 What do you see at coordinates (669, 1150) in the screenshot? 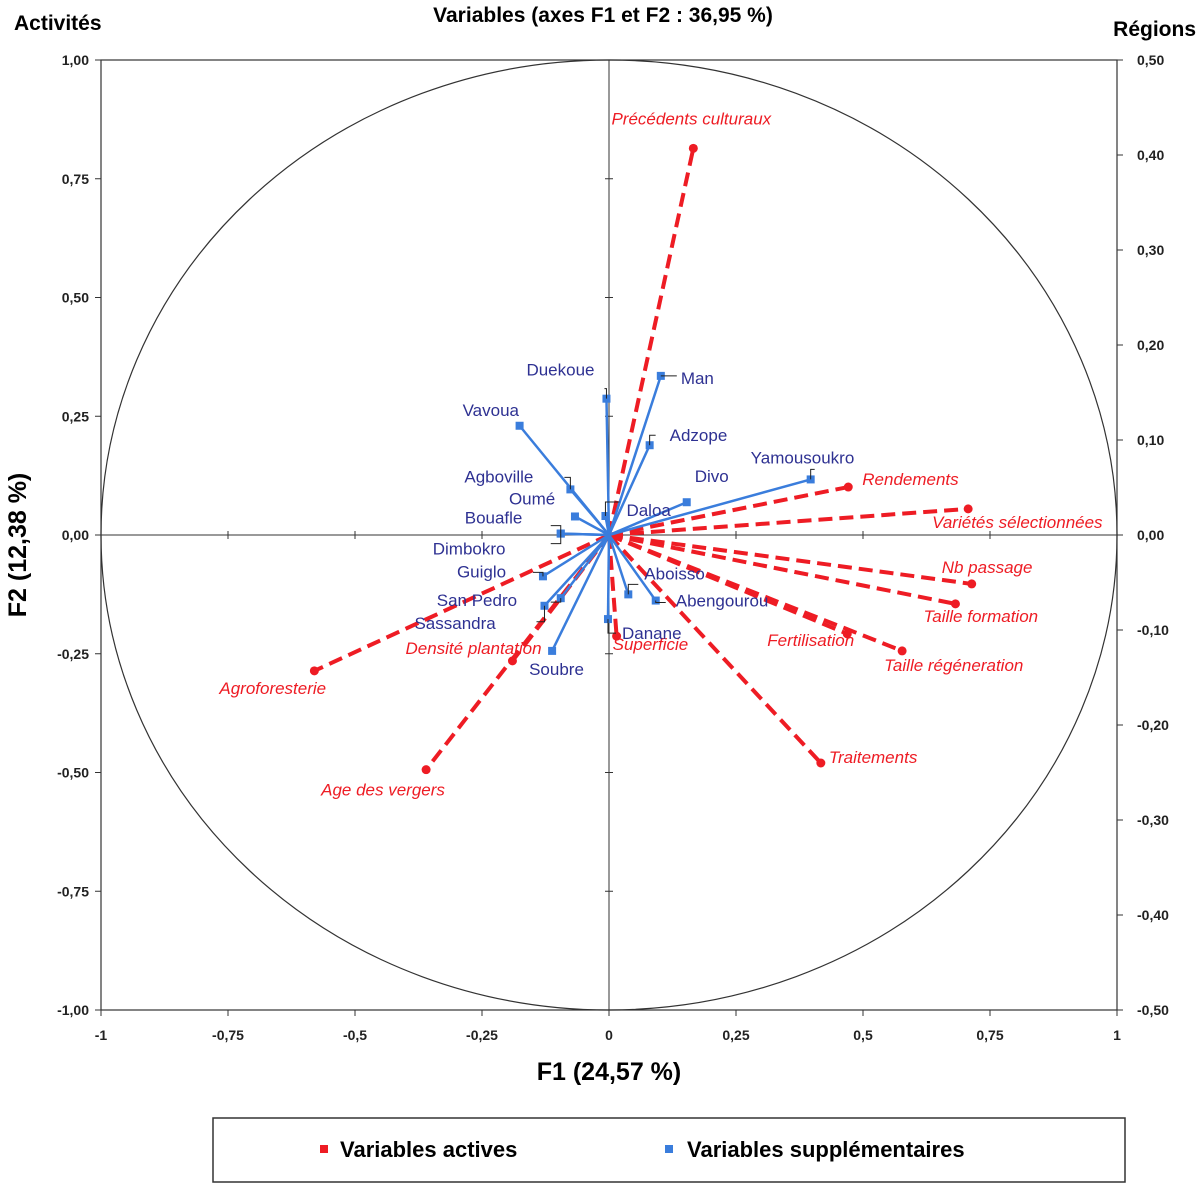
I see `legend-box` at bounding box center [669, 1150].